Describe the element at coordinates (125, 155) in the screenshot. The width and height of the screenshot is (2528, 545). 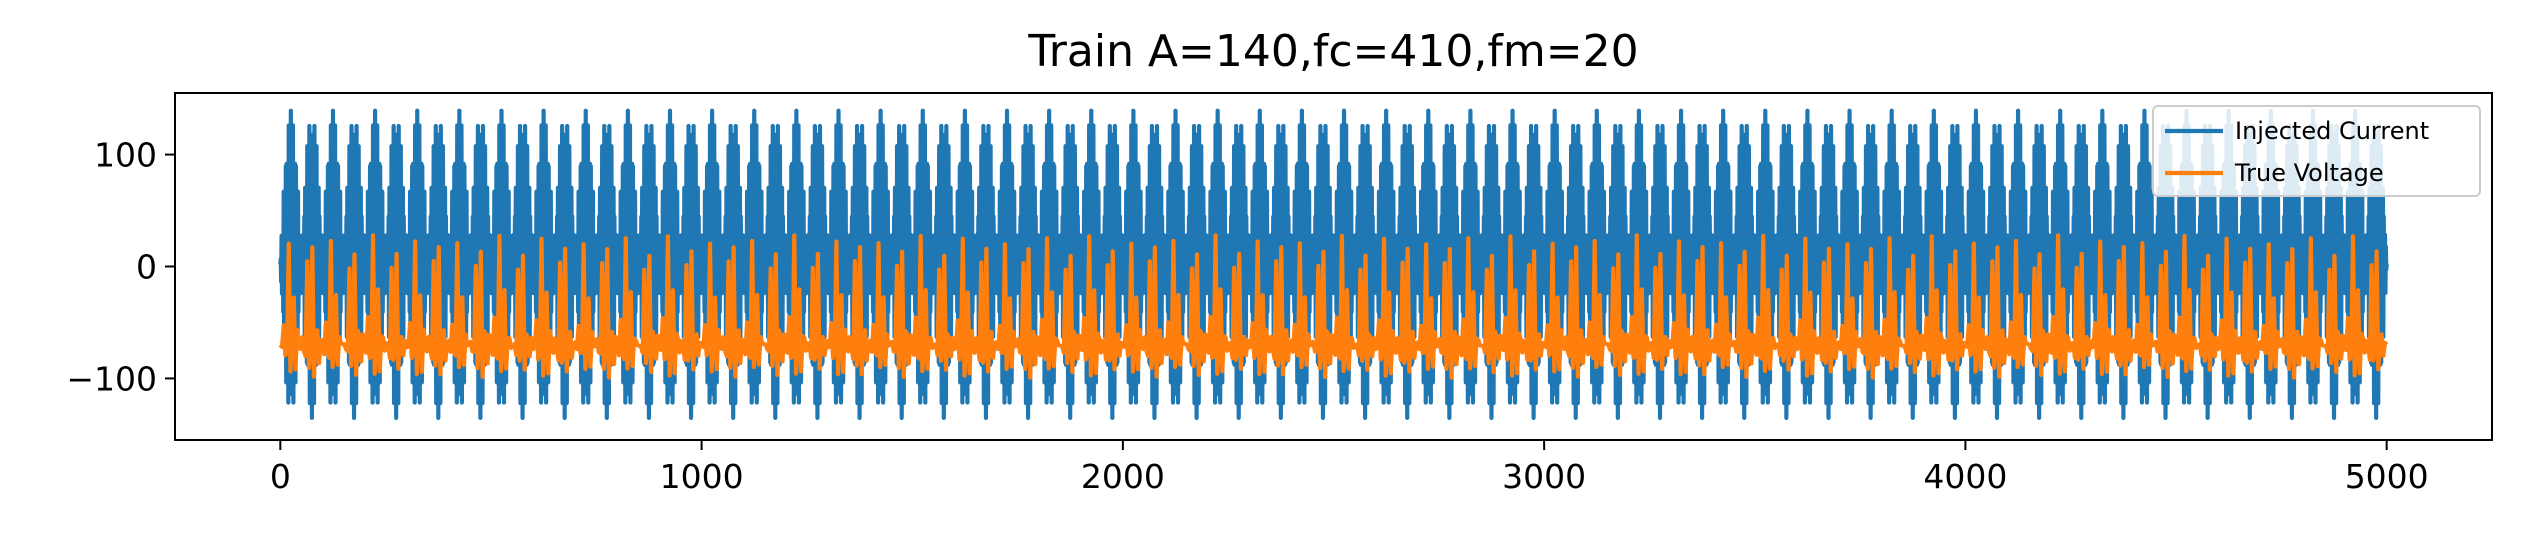
I see `y-tick-label: 100` at that location.